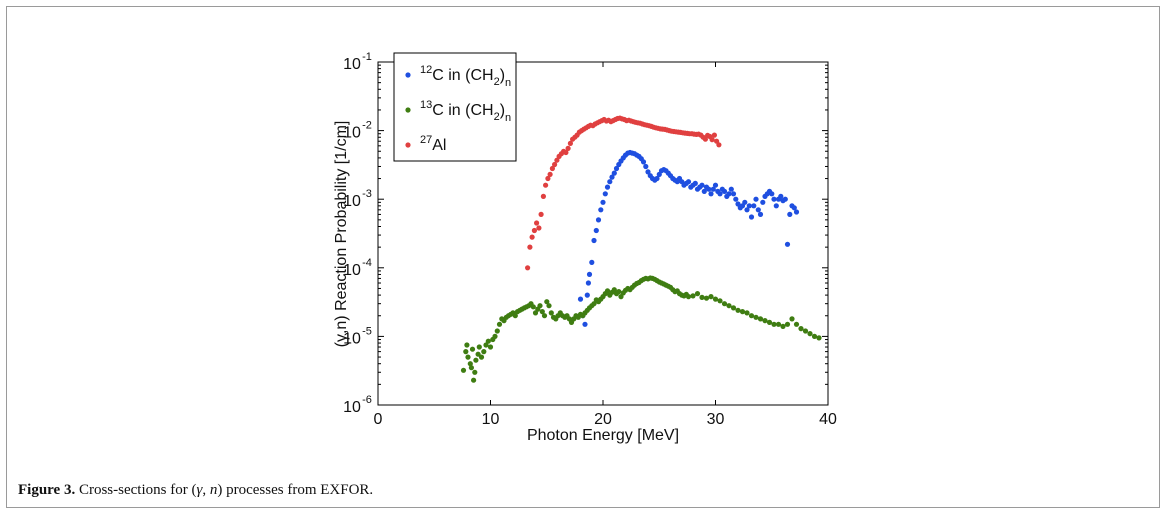 The height and width of the screenshot is (516, 1168). What do you see at coordinates (508, 118) in the screenshot?
I see `legend-subscript-n: n` at bounding box center [508, 118].